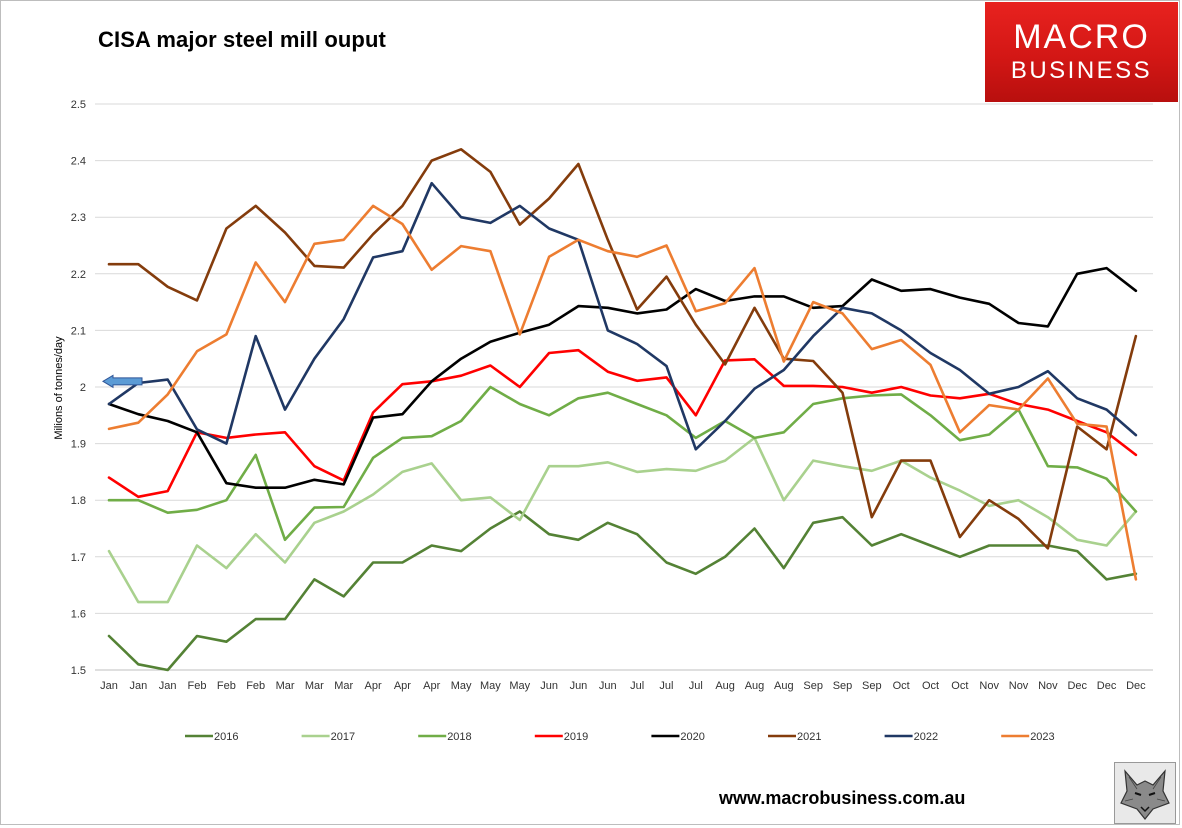 The image size is (1182, 828). I want to click on site-url: www.macrobusiness.com.au, so click(842, 798).